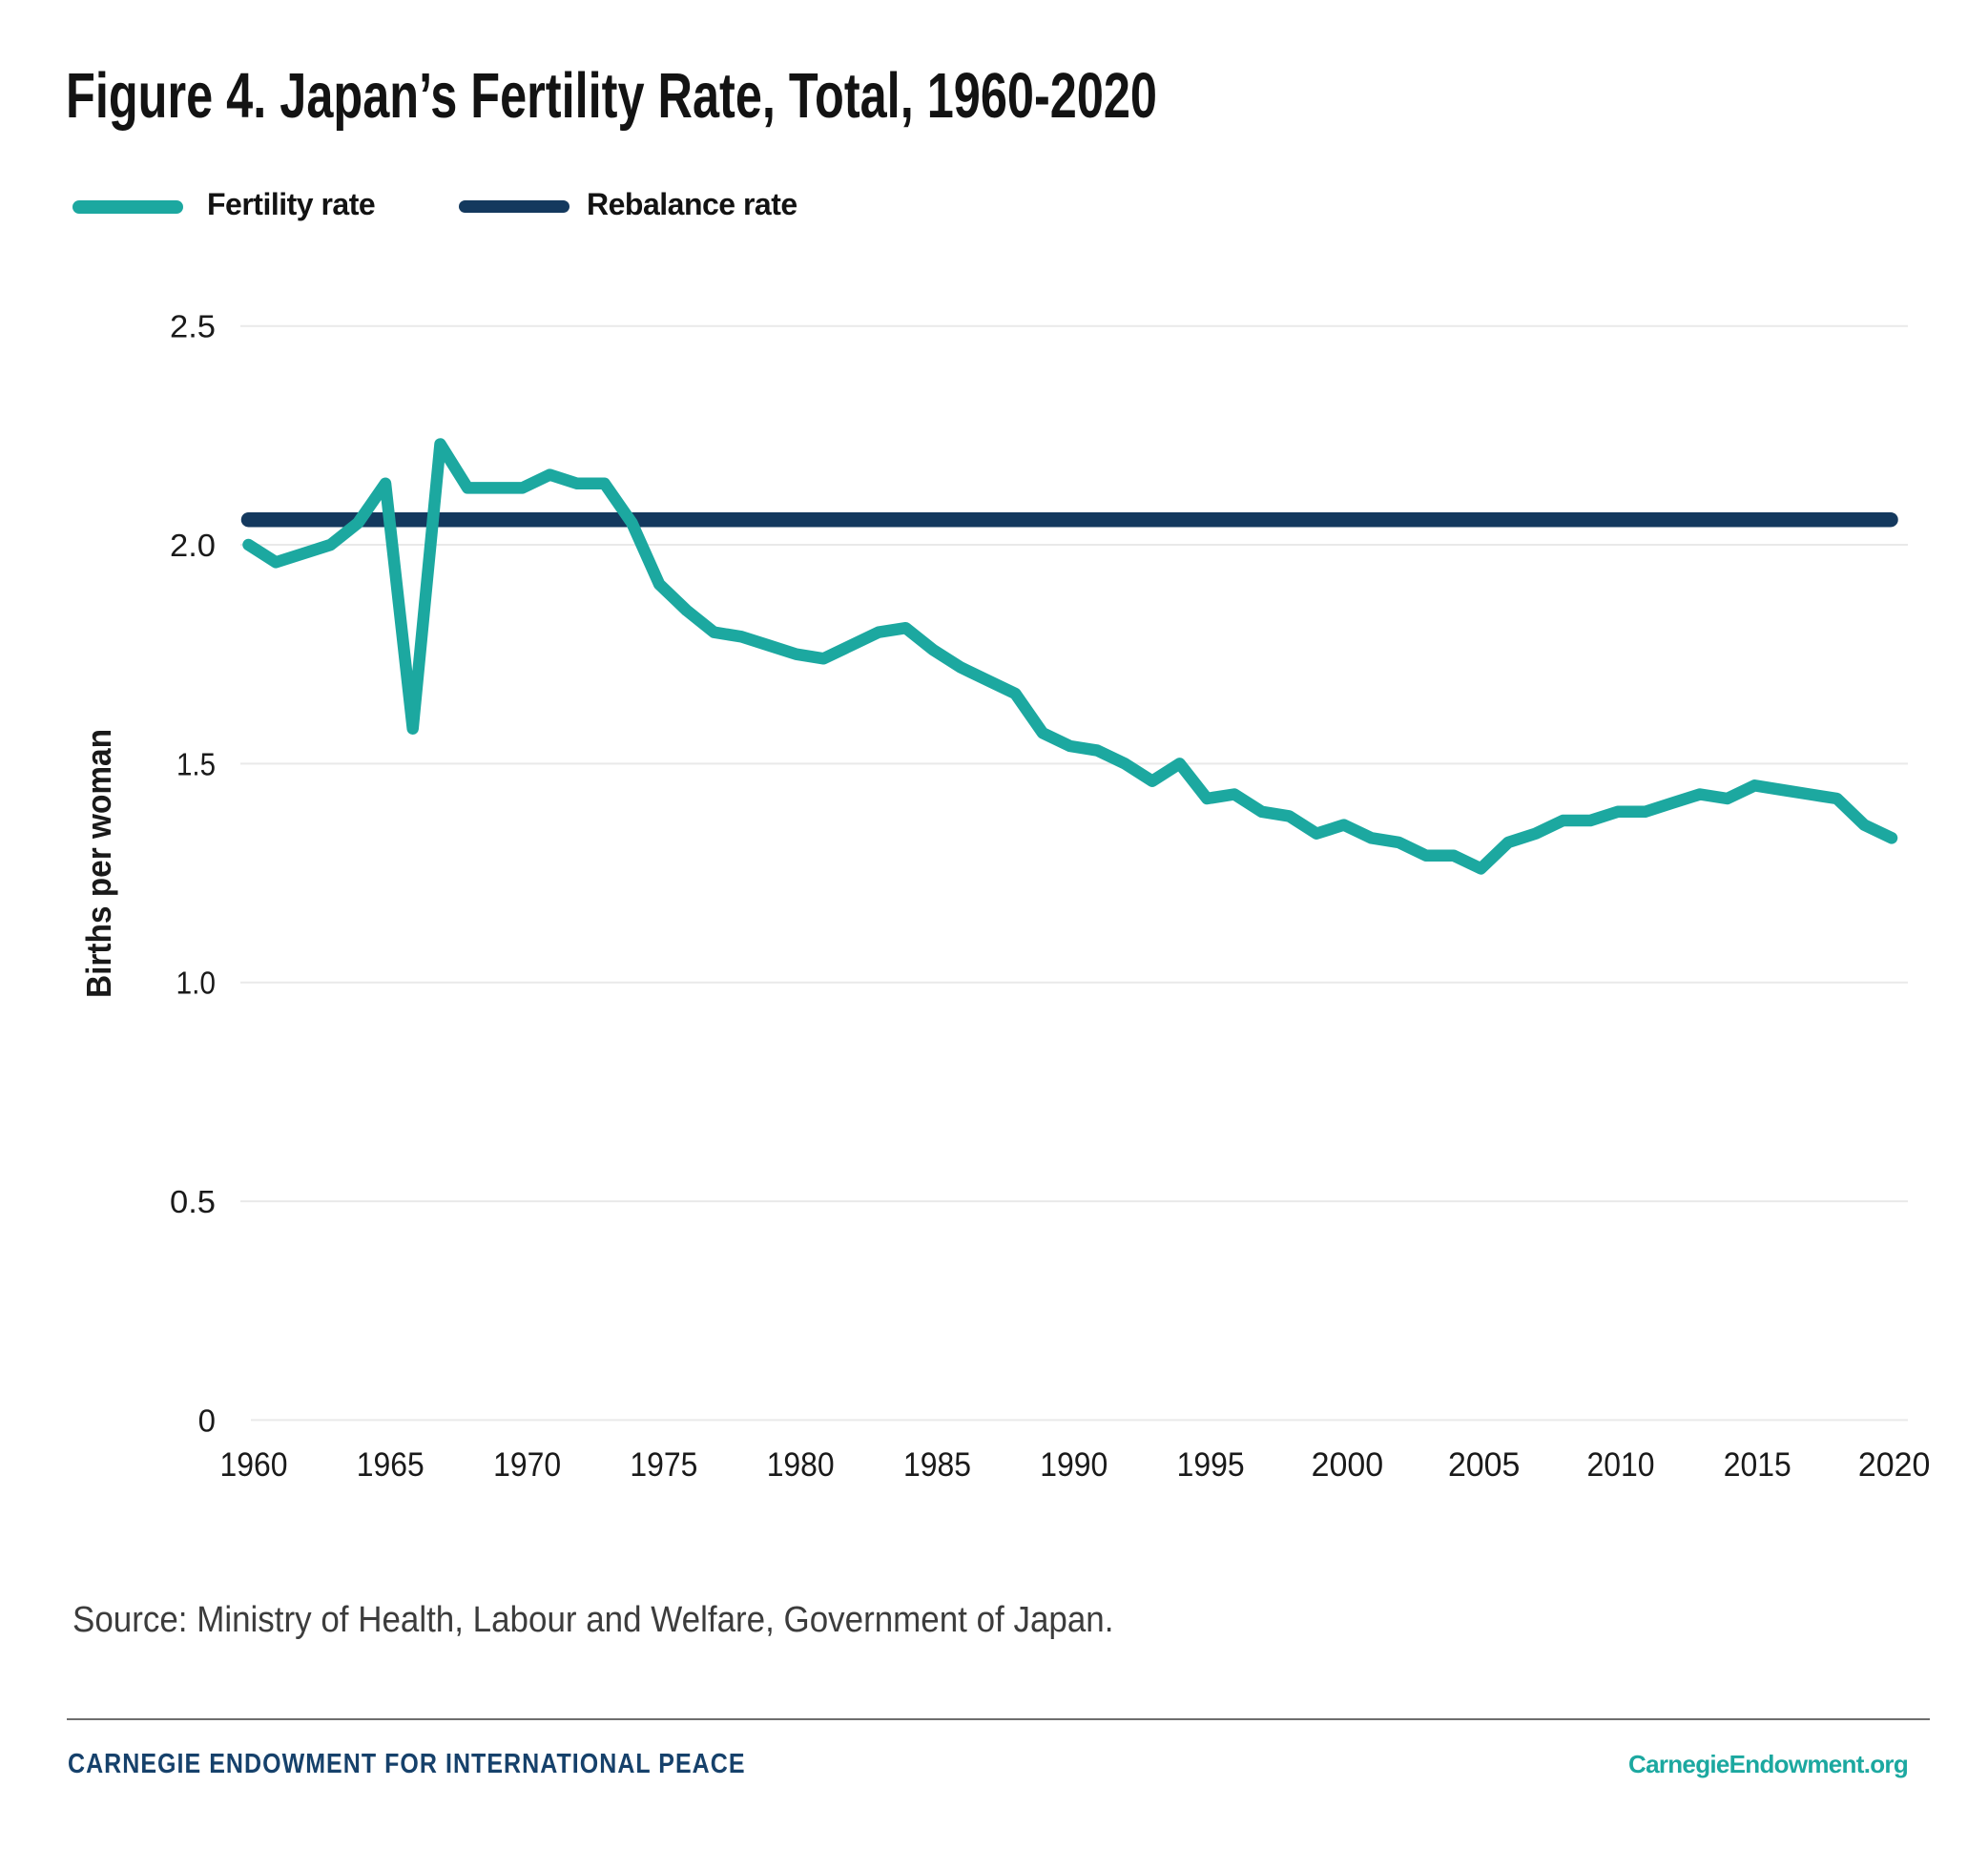  Describe the element at coordinates (527, 1465) in the screenshot. I see `svg-text: 1970` at that location.